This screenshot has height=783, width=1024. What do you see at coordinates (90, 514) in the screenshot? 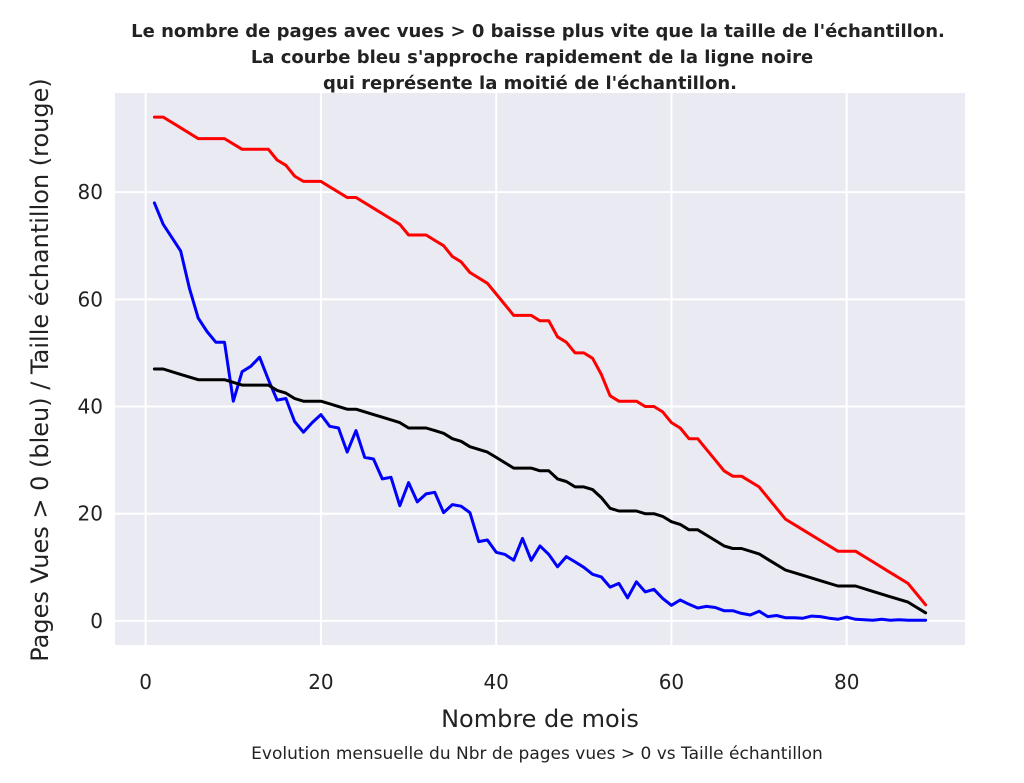
I see `y-tick-label: 20` at bounding box center [90, 514].